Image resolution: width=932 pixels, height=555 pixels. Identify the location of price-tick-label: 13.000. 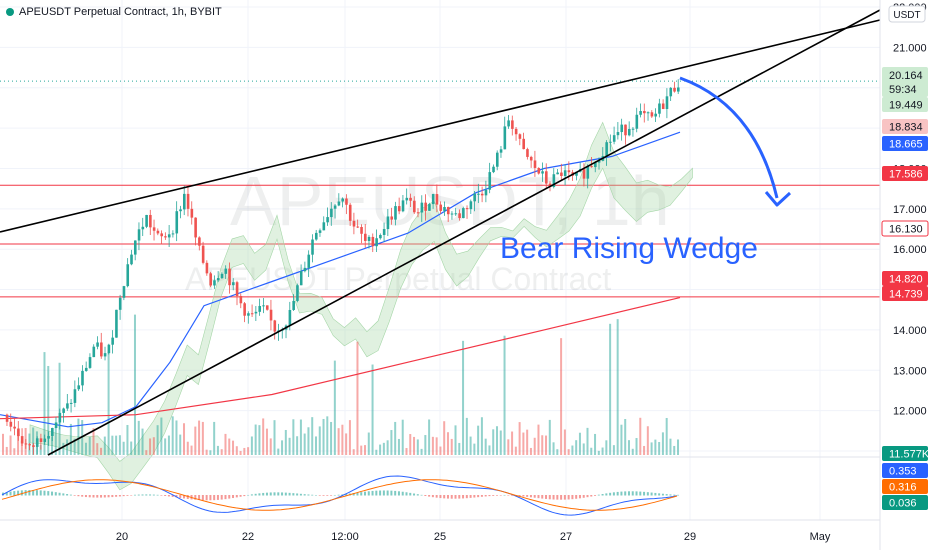
(910, 371).